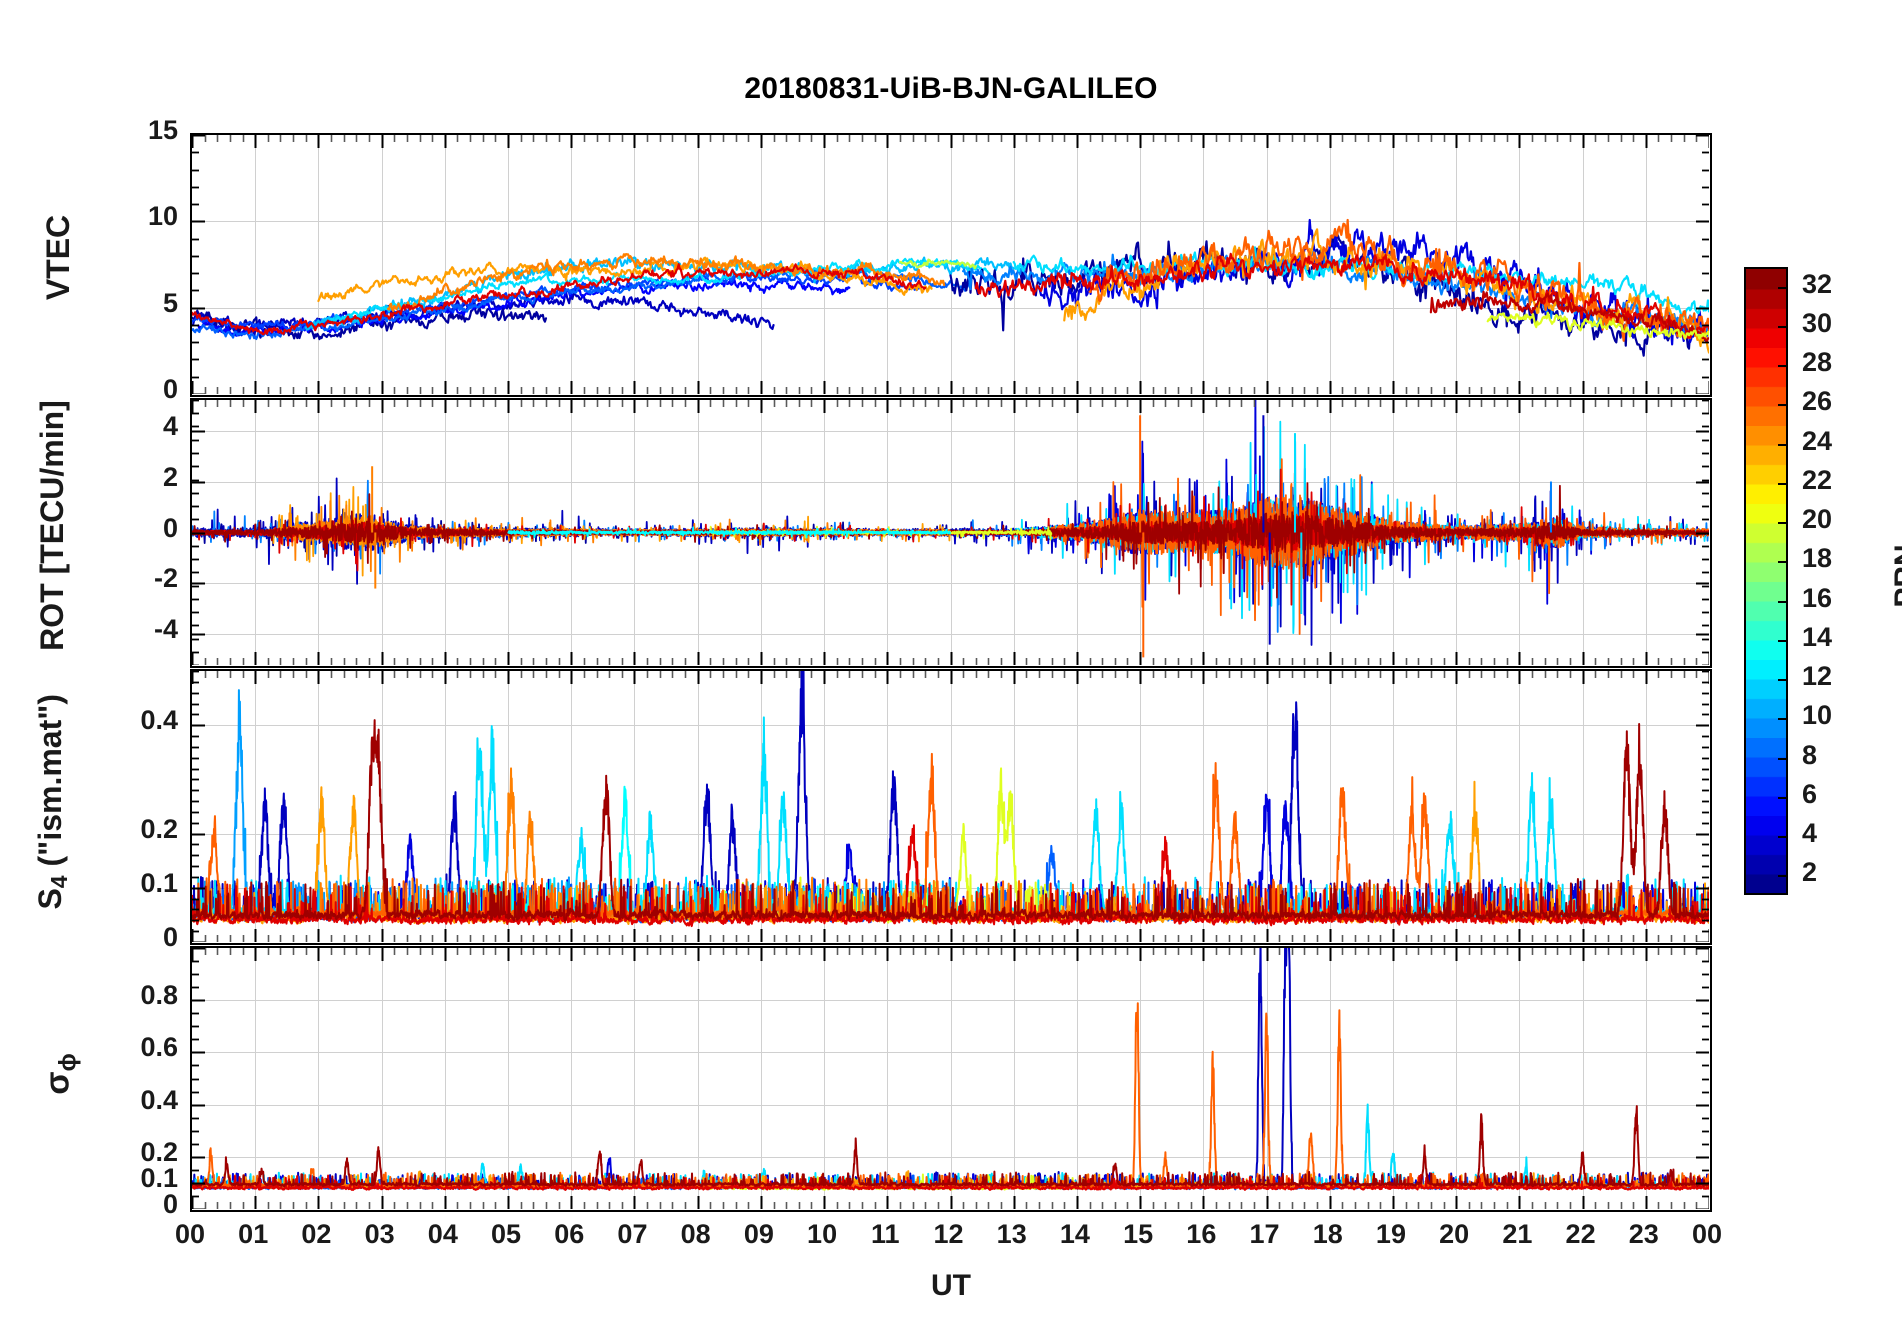 This screenshot has width=1902, height=1330. What do you see at coordinates (1074, 1234) in the screenshot?
I see `x-tick-label: 14` at bounding box center [1074, 1234].